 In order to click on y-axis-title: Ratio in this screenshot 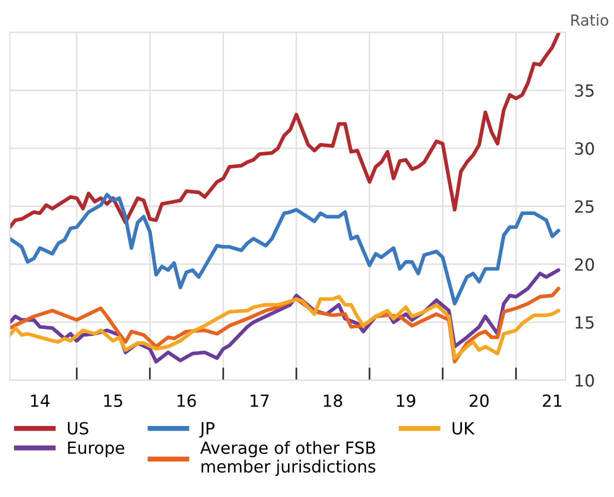, I will do `click(589, 20)`.